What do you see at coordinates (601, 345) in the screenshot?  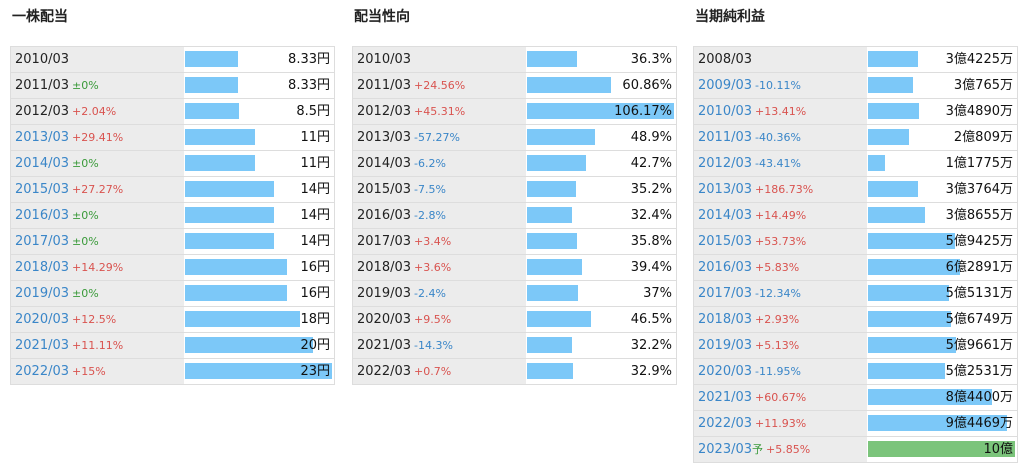 I see `value-cell: 32.2%` at bounding box center [601, 345].